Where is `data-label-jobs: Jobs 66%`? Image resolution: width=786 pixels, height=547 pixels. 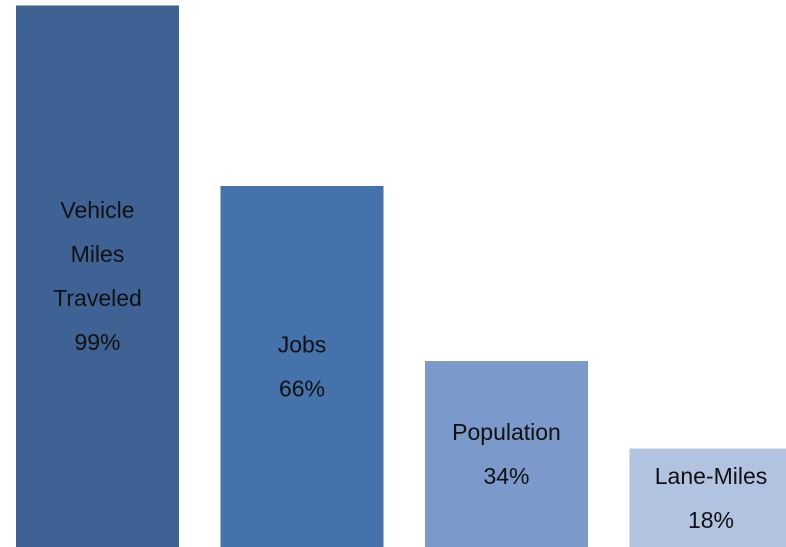
data-label-jobs: Jobs 66% is located at coordinates (302, 366).